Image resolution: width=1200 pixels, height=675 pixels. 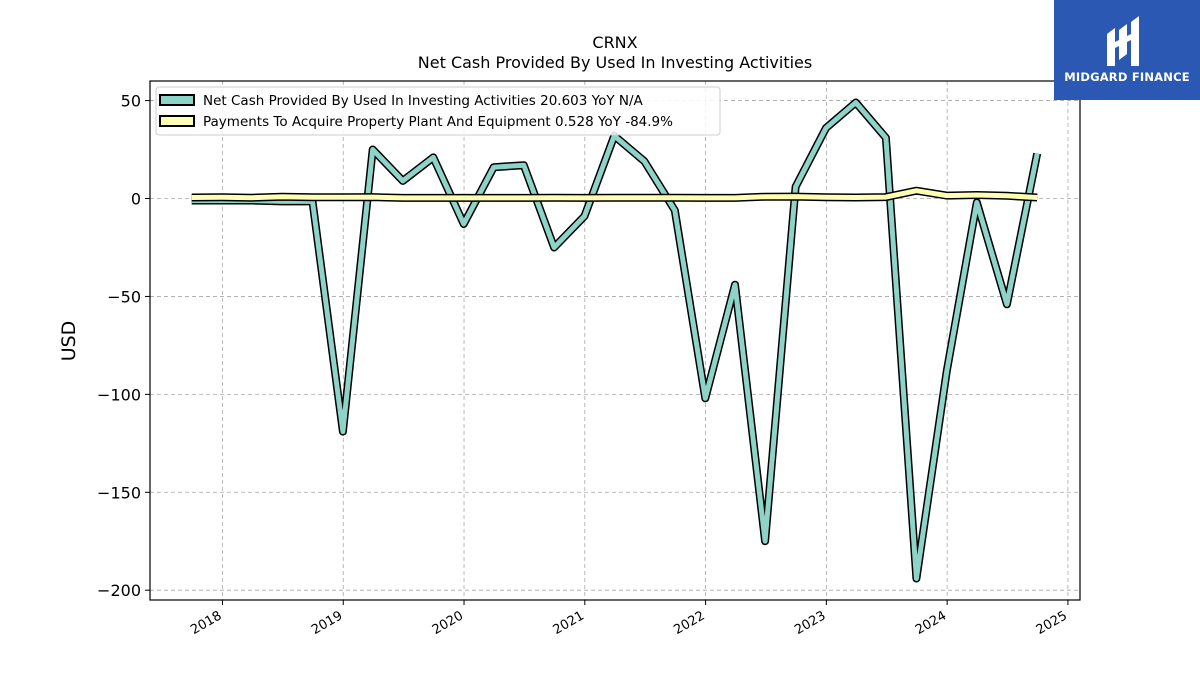 I want to click on brand-name: MIDGARD FINANCE, so click(x=1127, y=77).